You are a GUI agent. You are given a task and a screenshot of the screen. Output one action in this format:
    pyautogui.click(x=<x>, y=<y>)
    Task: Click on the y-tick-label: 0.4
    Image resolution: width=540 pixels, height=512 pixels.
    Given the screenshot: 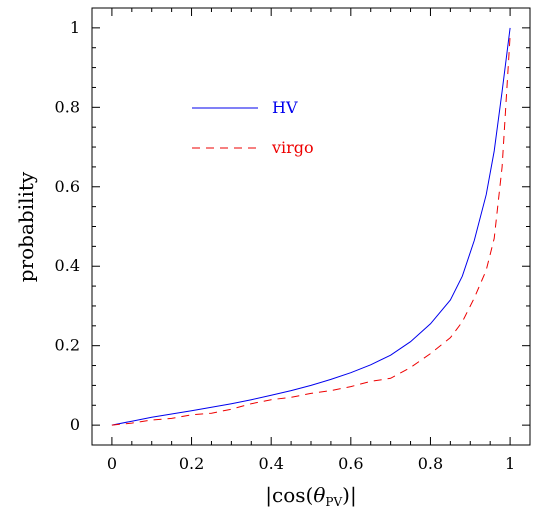 What is the action you would take?
    pyautogui.click(x=67, y=265)
    